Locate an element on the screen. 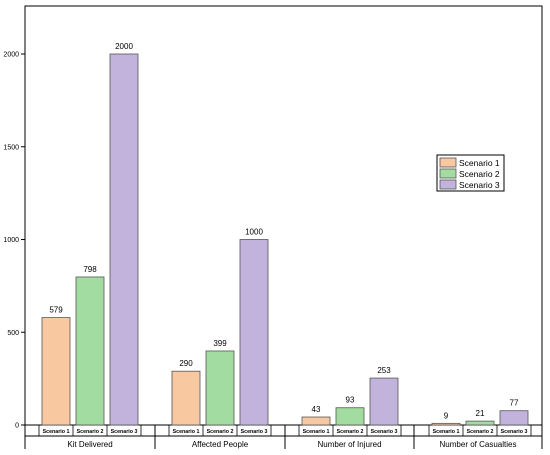 Image resolution: width=550 pixels, height=455 pixels. legend-label: Scenario 2 is located at coordinates (479, 174).